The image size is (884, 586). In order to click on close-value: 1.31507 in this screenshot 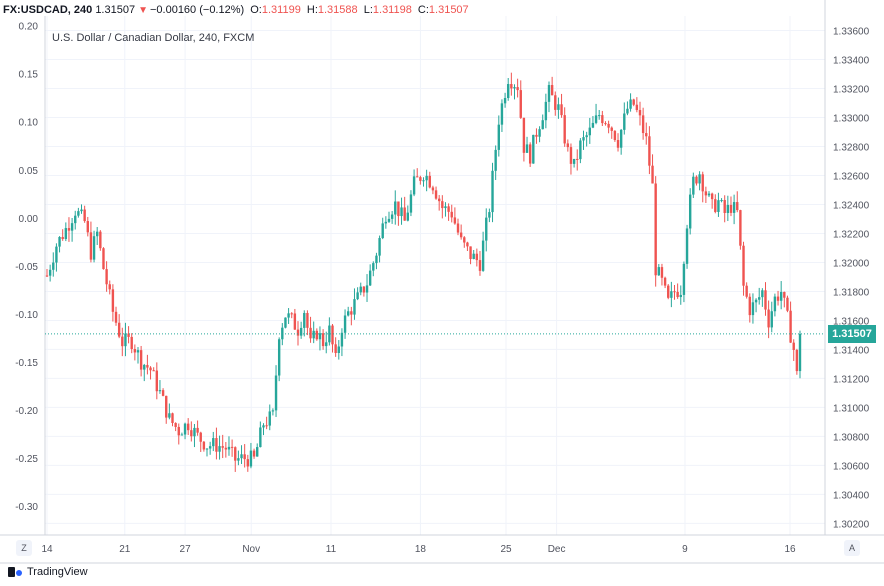, I will do `click(448, 10)`.